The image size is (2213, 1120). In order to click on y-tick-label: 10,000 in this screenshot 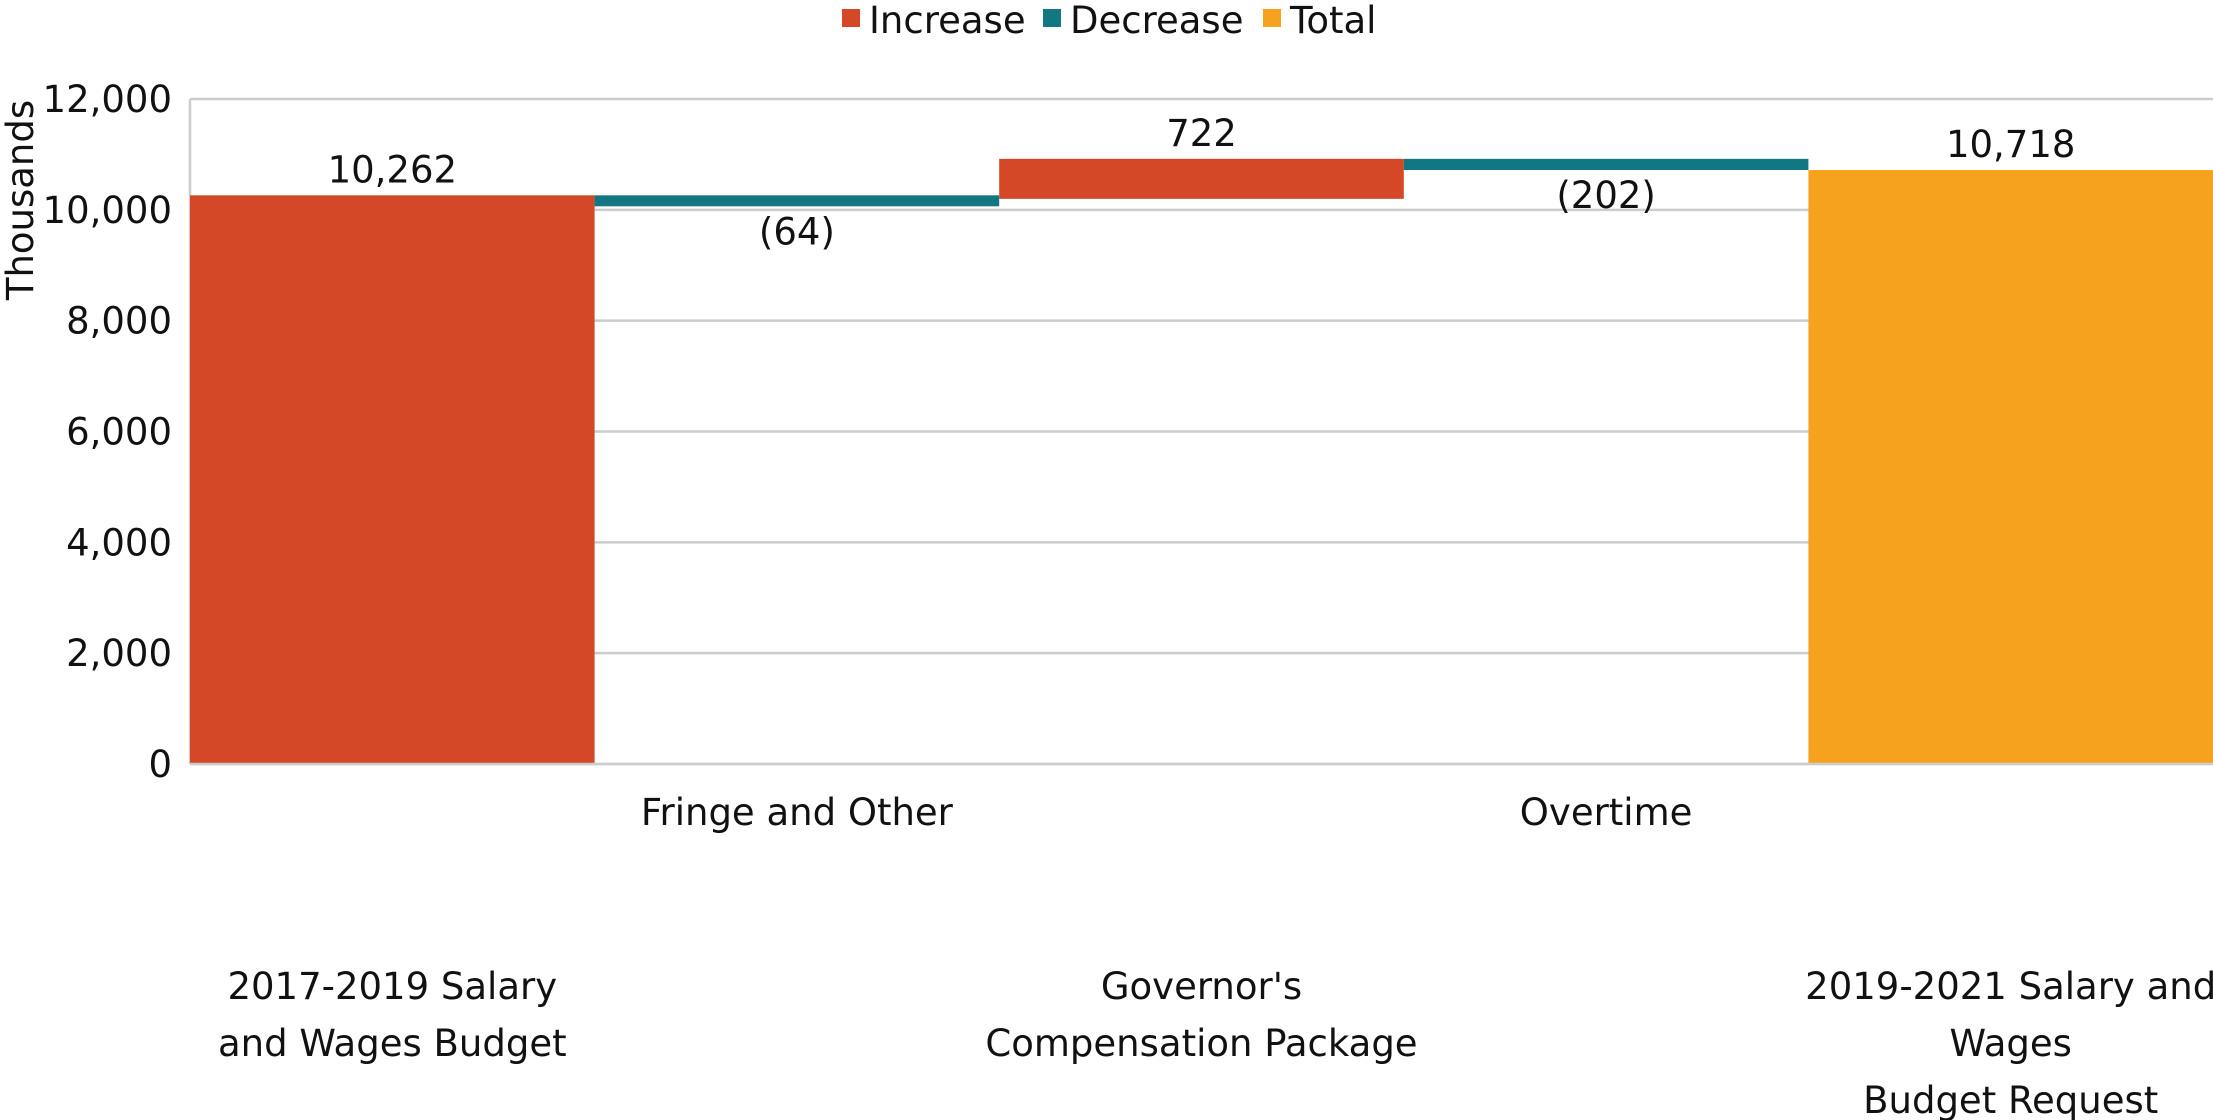, I will do `click(107, 210)`.